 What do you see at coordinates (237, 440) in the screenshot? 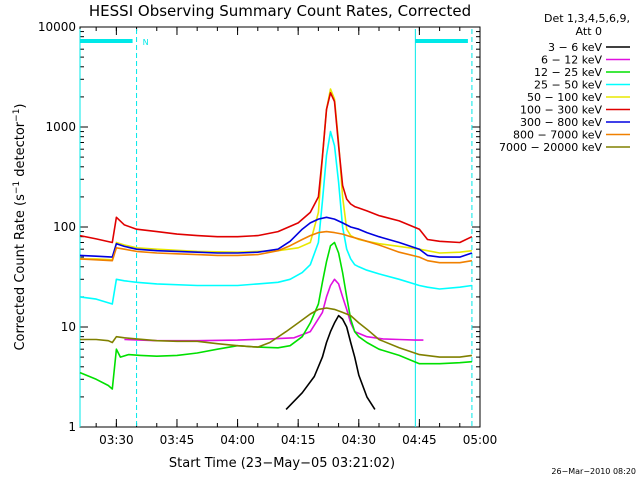
I see `x-tick-label: 04:00` at bounding box center [237, 440].